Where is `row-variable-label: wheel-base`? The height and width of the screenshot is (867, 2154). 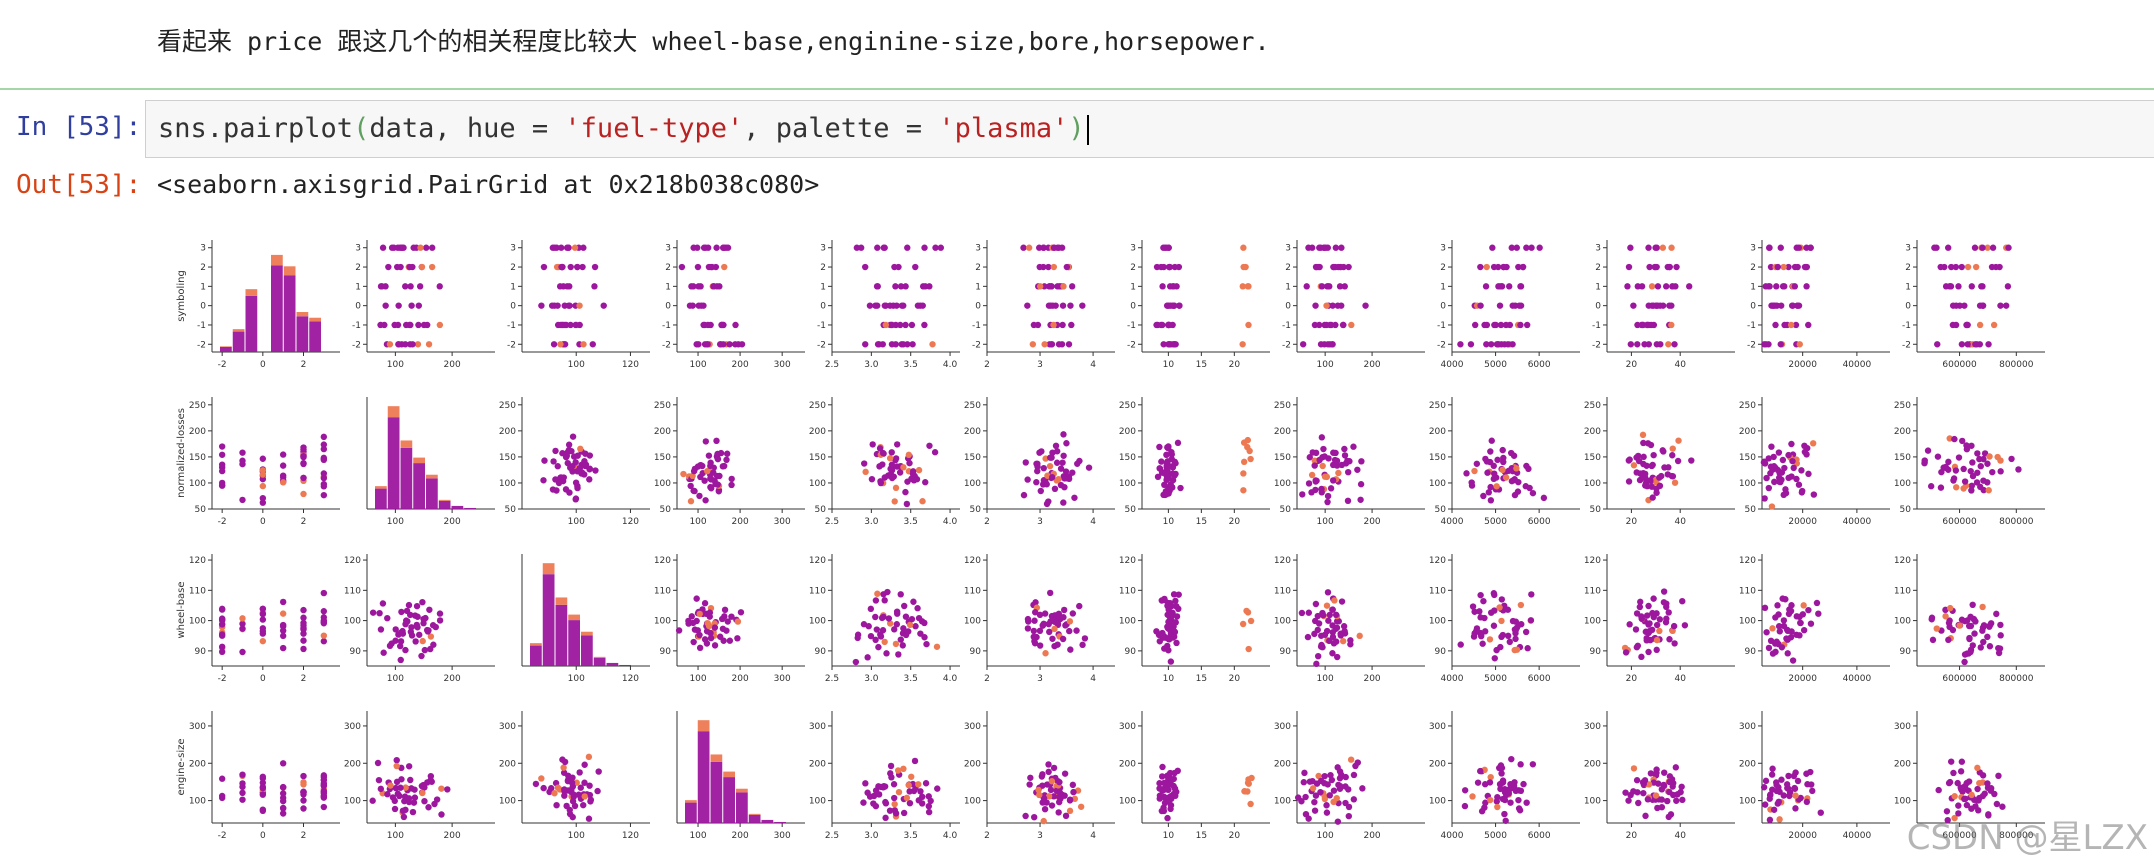 row-variable-label: wheel-base is located at coordinates (181, 609).